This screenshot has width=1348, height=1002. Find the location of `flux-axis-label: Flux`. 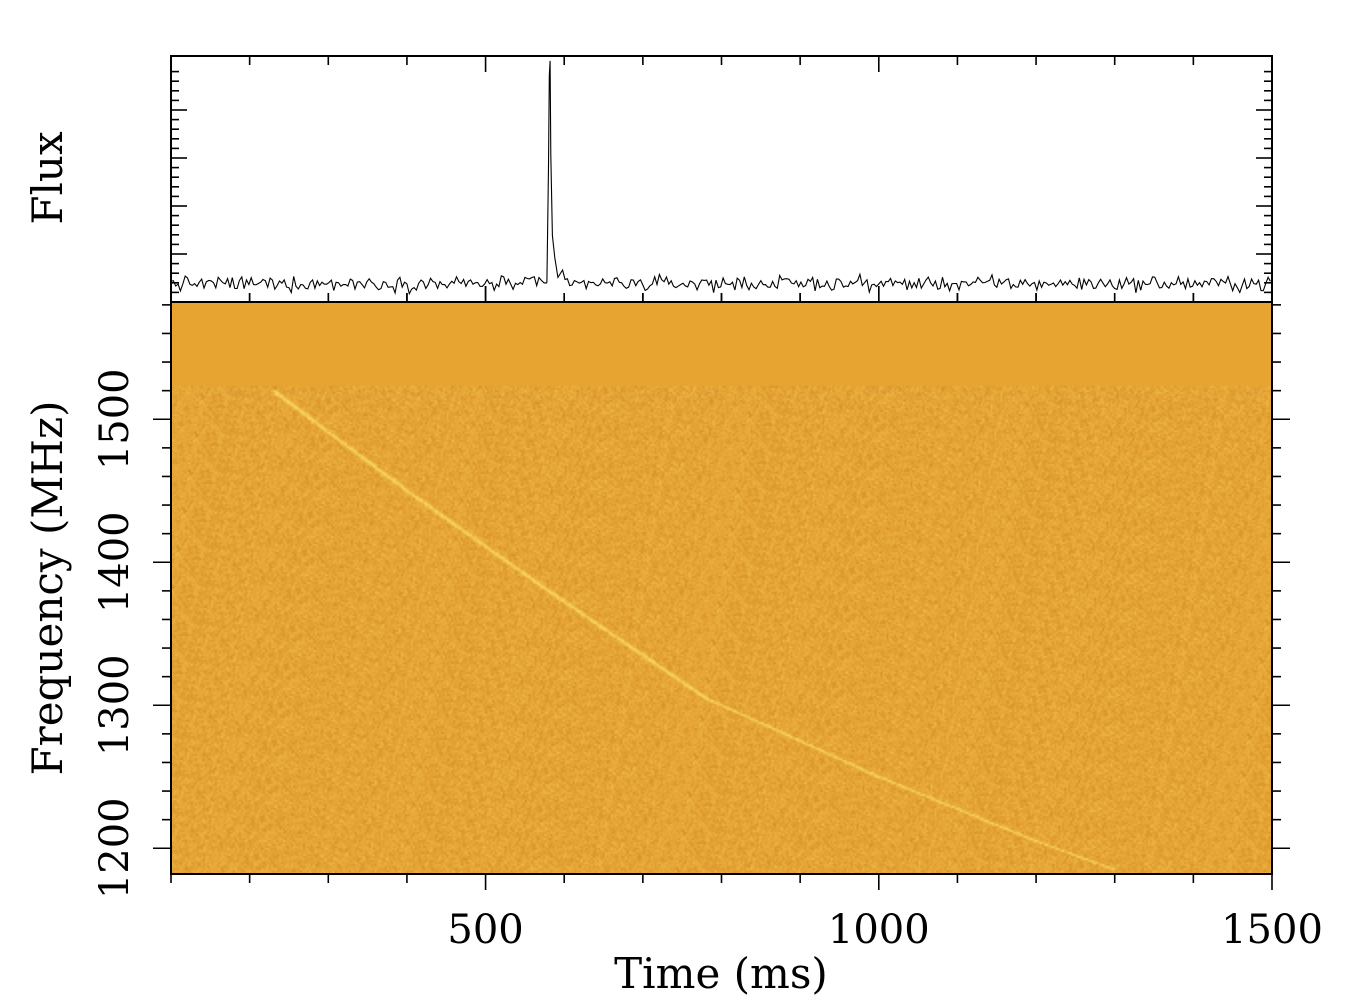

flux-axis-label: Flux is located at coordinates (47, 178).